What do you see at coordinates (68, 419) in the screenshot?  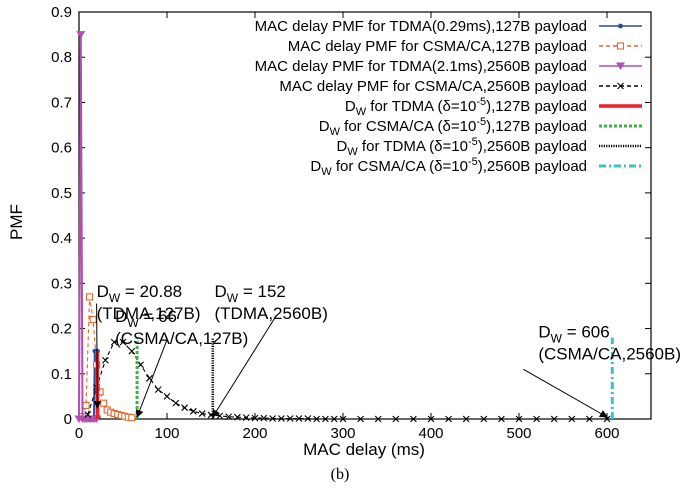 I see `y-tick-label: 0` at bounding box center [68, 419].